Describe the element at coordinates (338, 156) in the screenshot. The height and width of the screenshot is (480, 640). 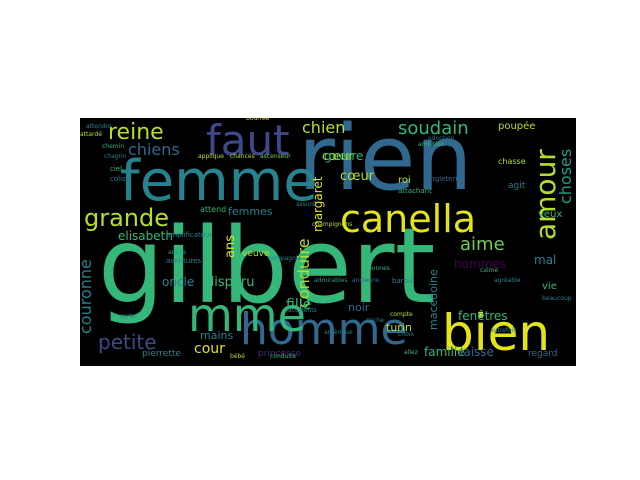
I see `word-coeur-1: cœur` at that location.